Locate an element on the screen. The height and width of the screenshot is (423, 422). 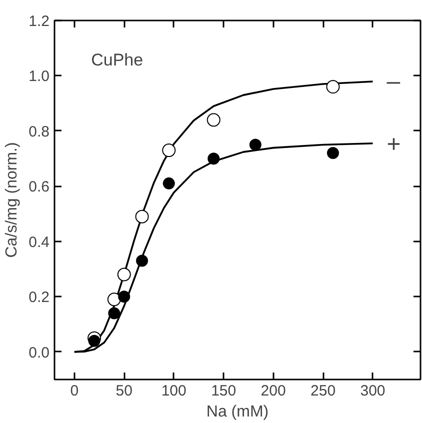
y-tick-label: 1.2 is located at coordinates (39, 21).